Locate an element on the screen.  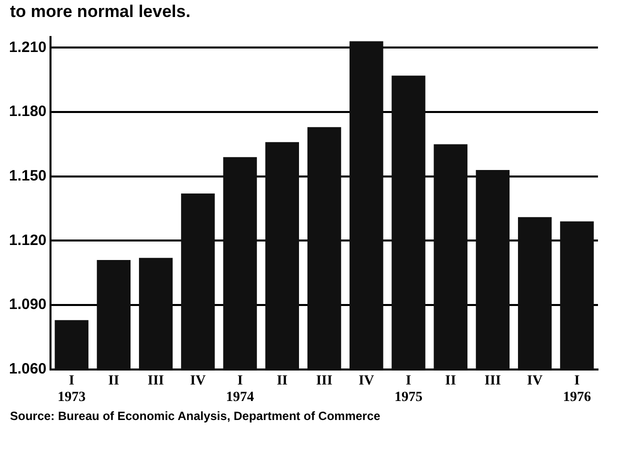
x-tick-label: I 1975 is located at coordinates (408, 389).